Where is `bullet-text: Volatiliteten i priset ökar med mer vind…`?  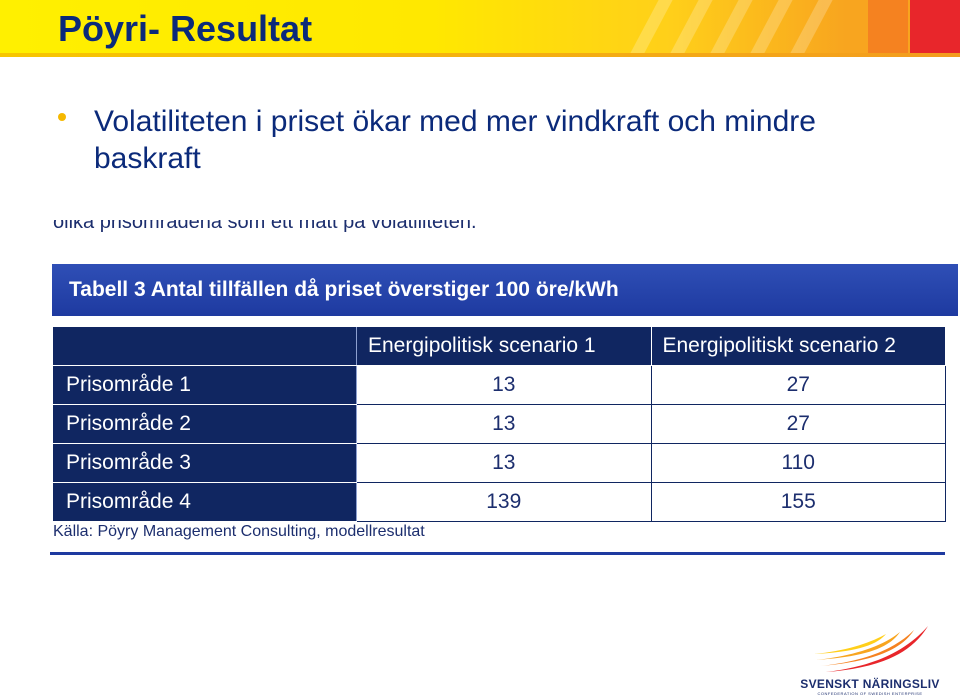
bullet-text: Volatiliteten i priset ökar med mer vind… is located at coordinates (455, 140).